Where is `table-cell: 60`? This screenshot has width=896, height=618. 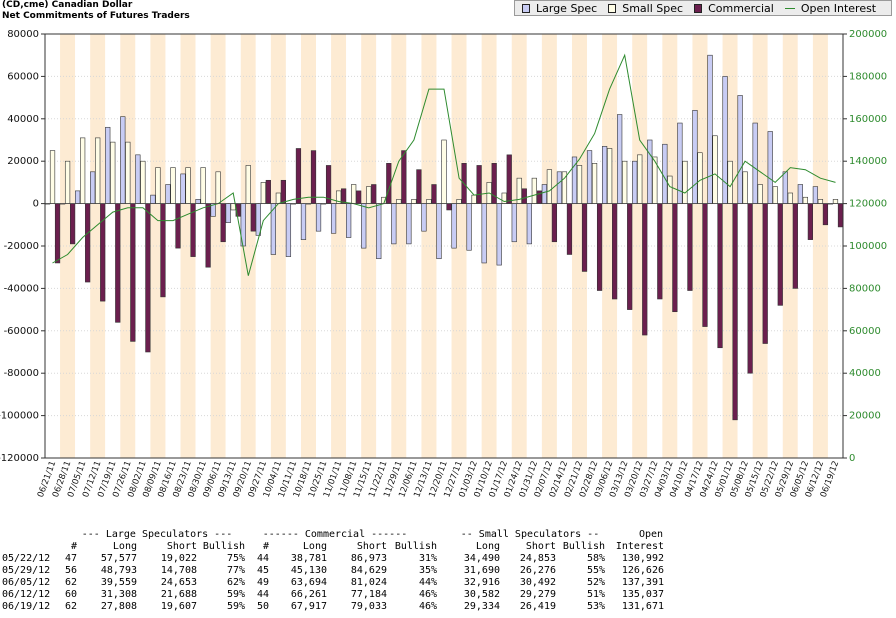
table-cell: 60 is located at coordinates (70, 594).